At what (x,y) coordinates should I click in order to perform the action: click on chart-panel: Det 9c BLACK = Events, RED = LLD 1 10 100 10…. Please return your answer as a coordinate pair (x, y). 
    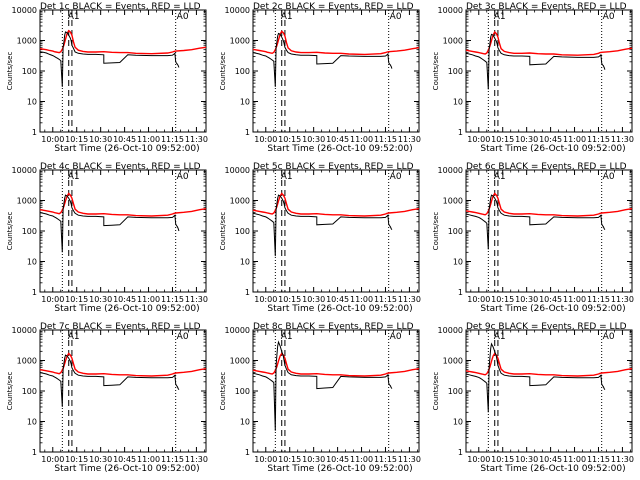
    Looking at the image, I should click on (533, 398).